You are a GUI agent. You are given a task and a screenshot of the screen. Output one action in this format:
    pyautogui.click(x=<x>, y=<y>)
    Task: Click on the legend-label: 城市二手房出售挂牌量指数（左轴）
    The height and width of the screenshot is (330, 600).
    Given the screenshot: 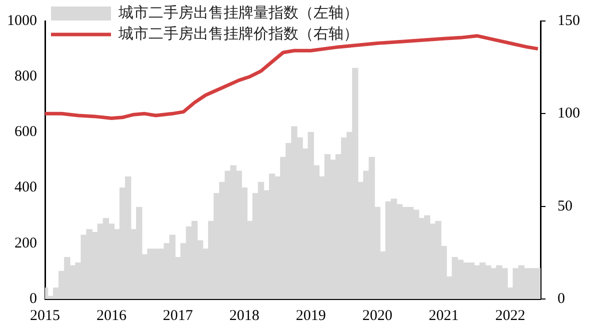 What is the action you would take?
    pyautogui.click(x=238, y=13)
    